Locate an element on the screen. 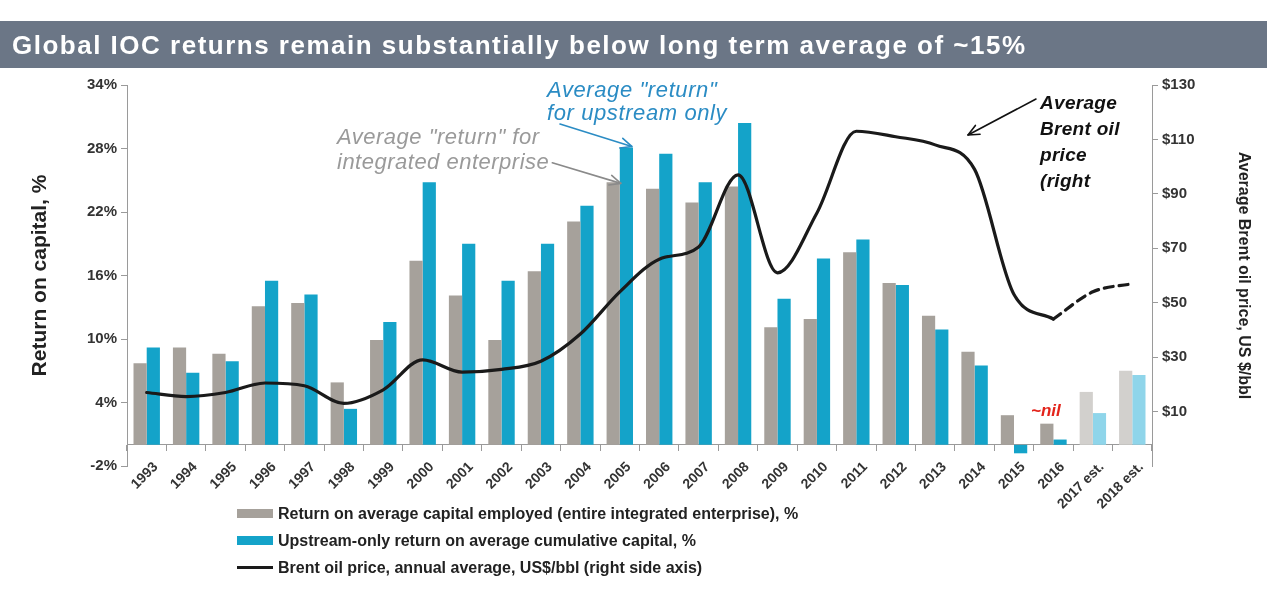 The width and height of the screenshot is (1267, 616). legend-label: Upstream-only return on average cumulative capital, % is located at coordinates (487, 540).